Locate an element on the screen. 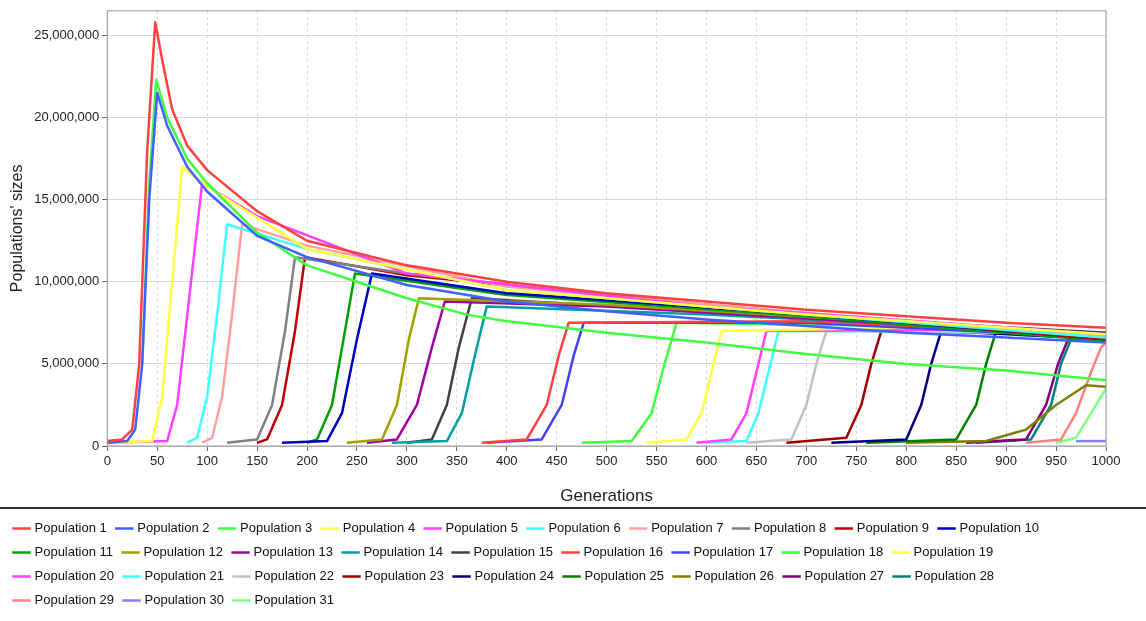 Image resolution: width=1146 pixels, height=621 pixels. legend-label: Population 24 is located at coordinates (514, 576).